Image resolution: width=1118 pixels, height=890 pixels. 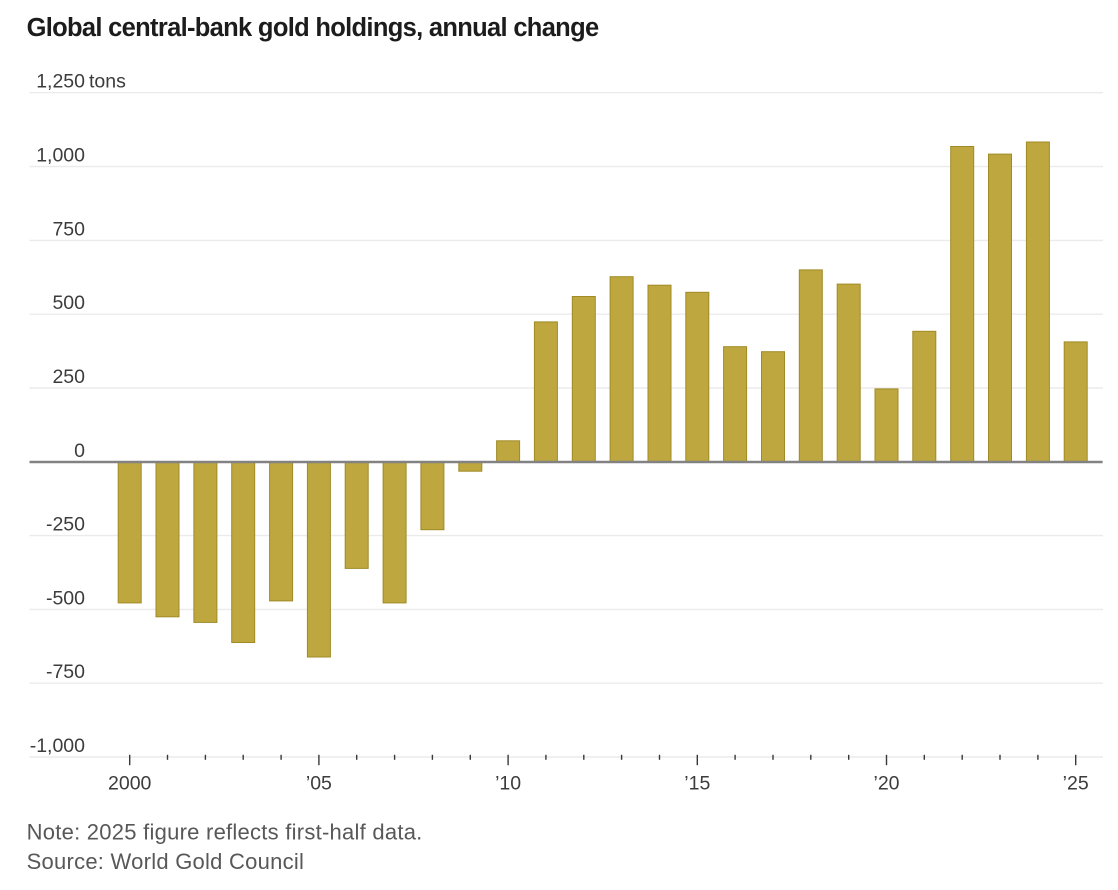 What do you see at coordinates (68, 303) in the screenshot?
I see `svg-text: 500` at bounding box center [68, 303].